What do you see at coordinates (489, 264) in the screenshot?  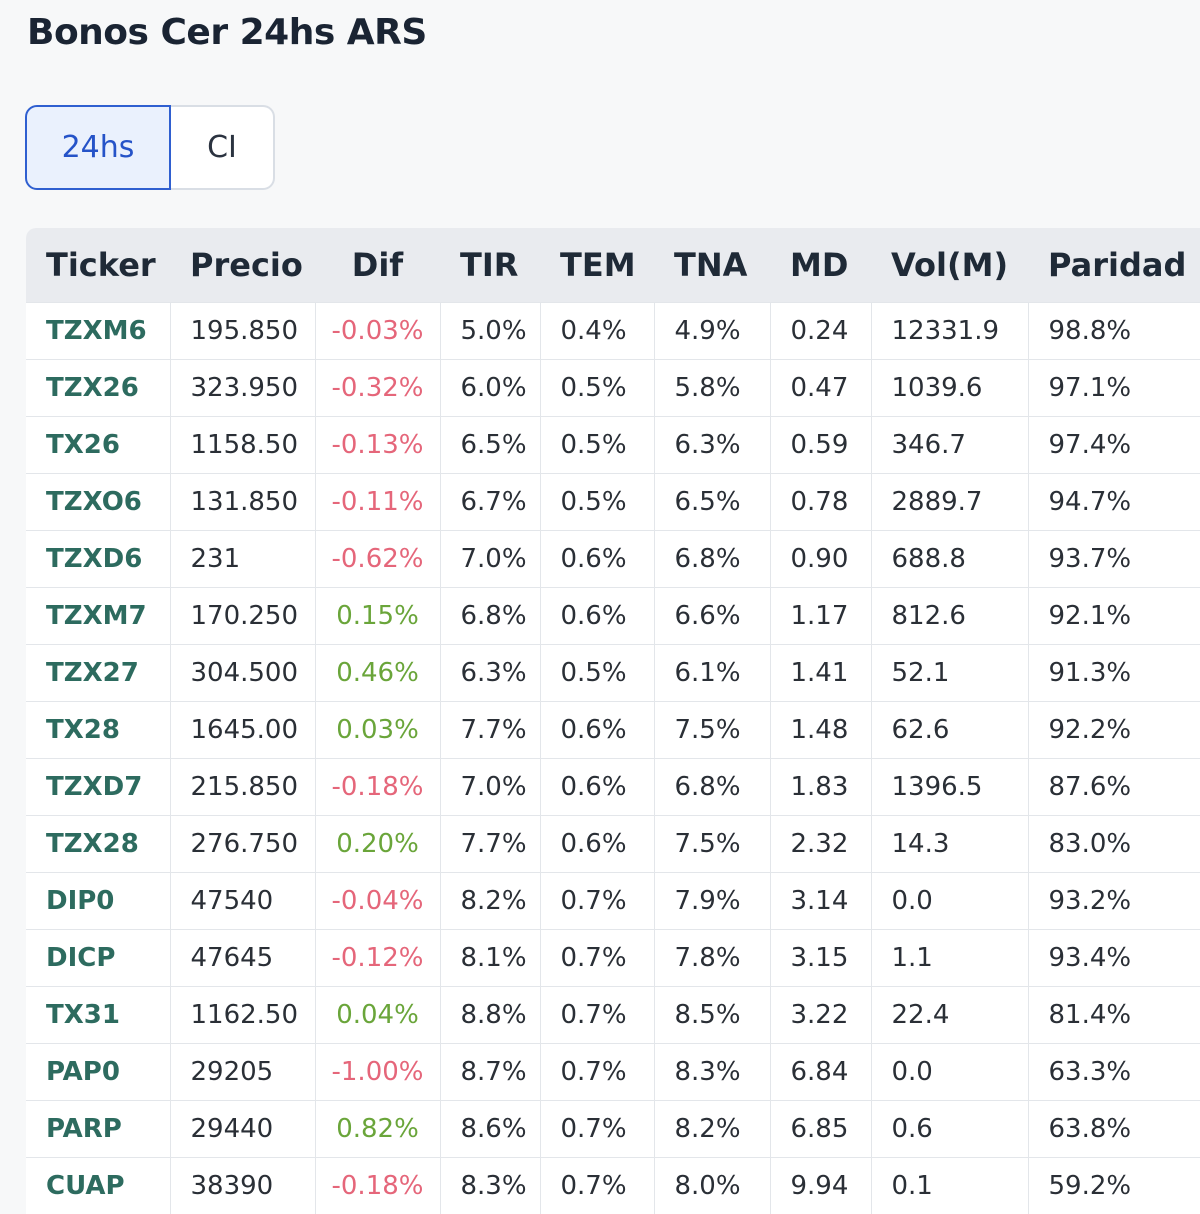 I see `column-header-tir: TIR` at bounding box center [489, 264].